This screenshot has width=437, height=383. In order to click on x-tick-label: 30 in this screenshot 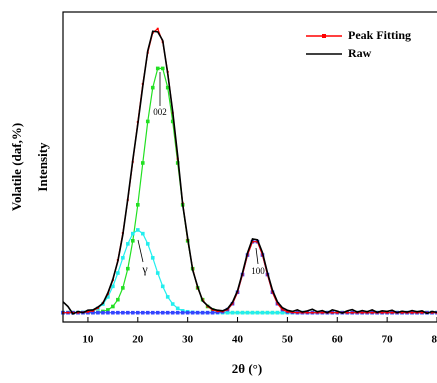, I will do `click(188, 340)`.